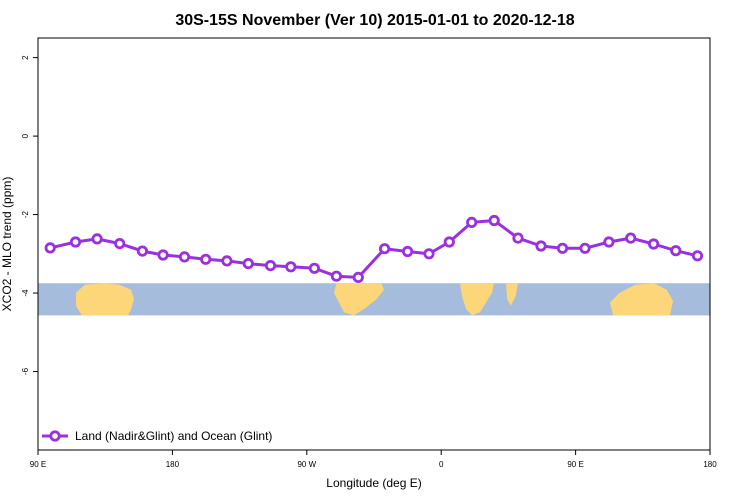 The width and height of the screenshot is (750, 500). Describe the element at coordinates (441, 464) in the screenshot. I see `x-tick-label: 0` at that location.